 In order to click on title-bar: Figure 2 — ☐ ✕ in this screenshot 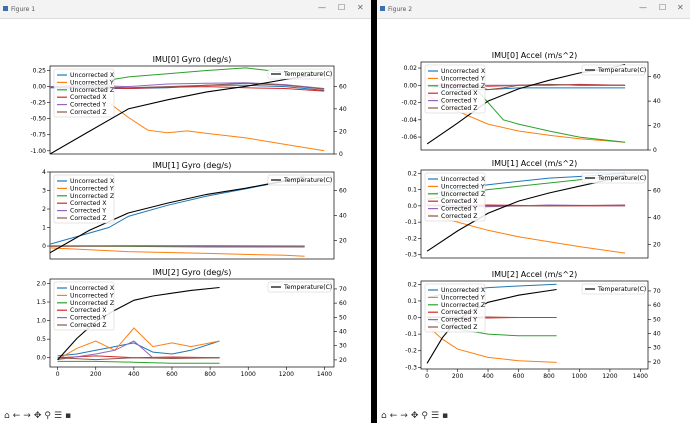, I will do `click(533, 9)`.